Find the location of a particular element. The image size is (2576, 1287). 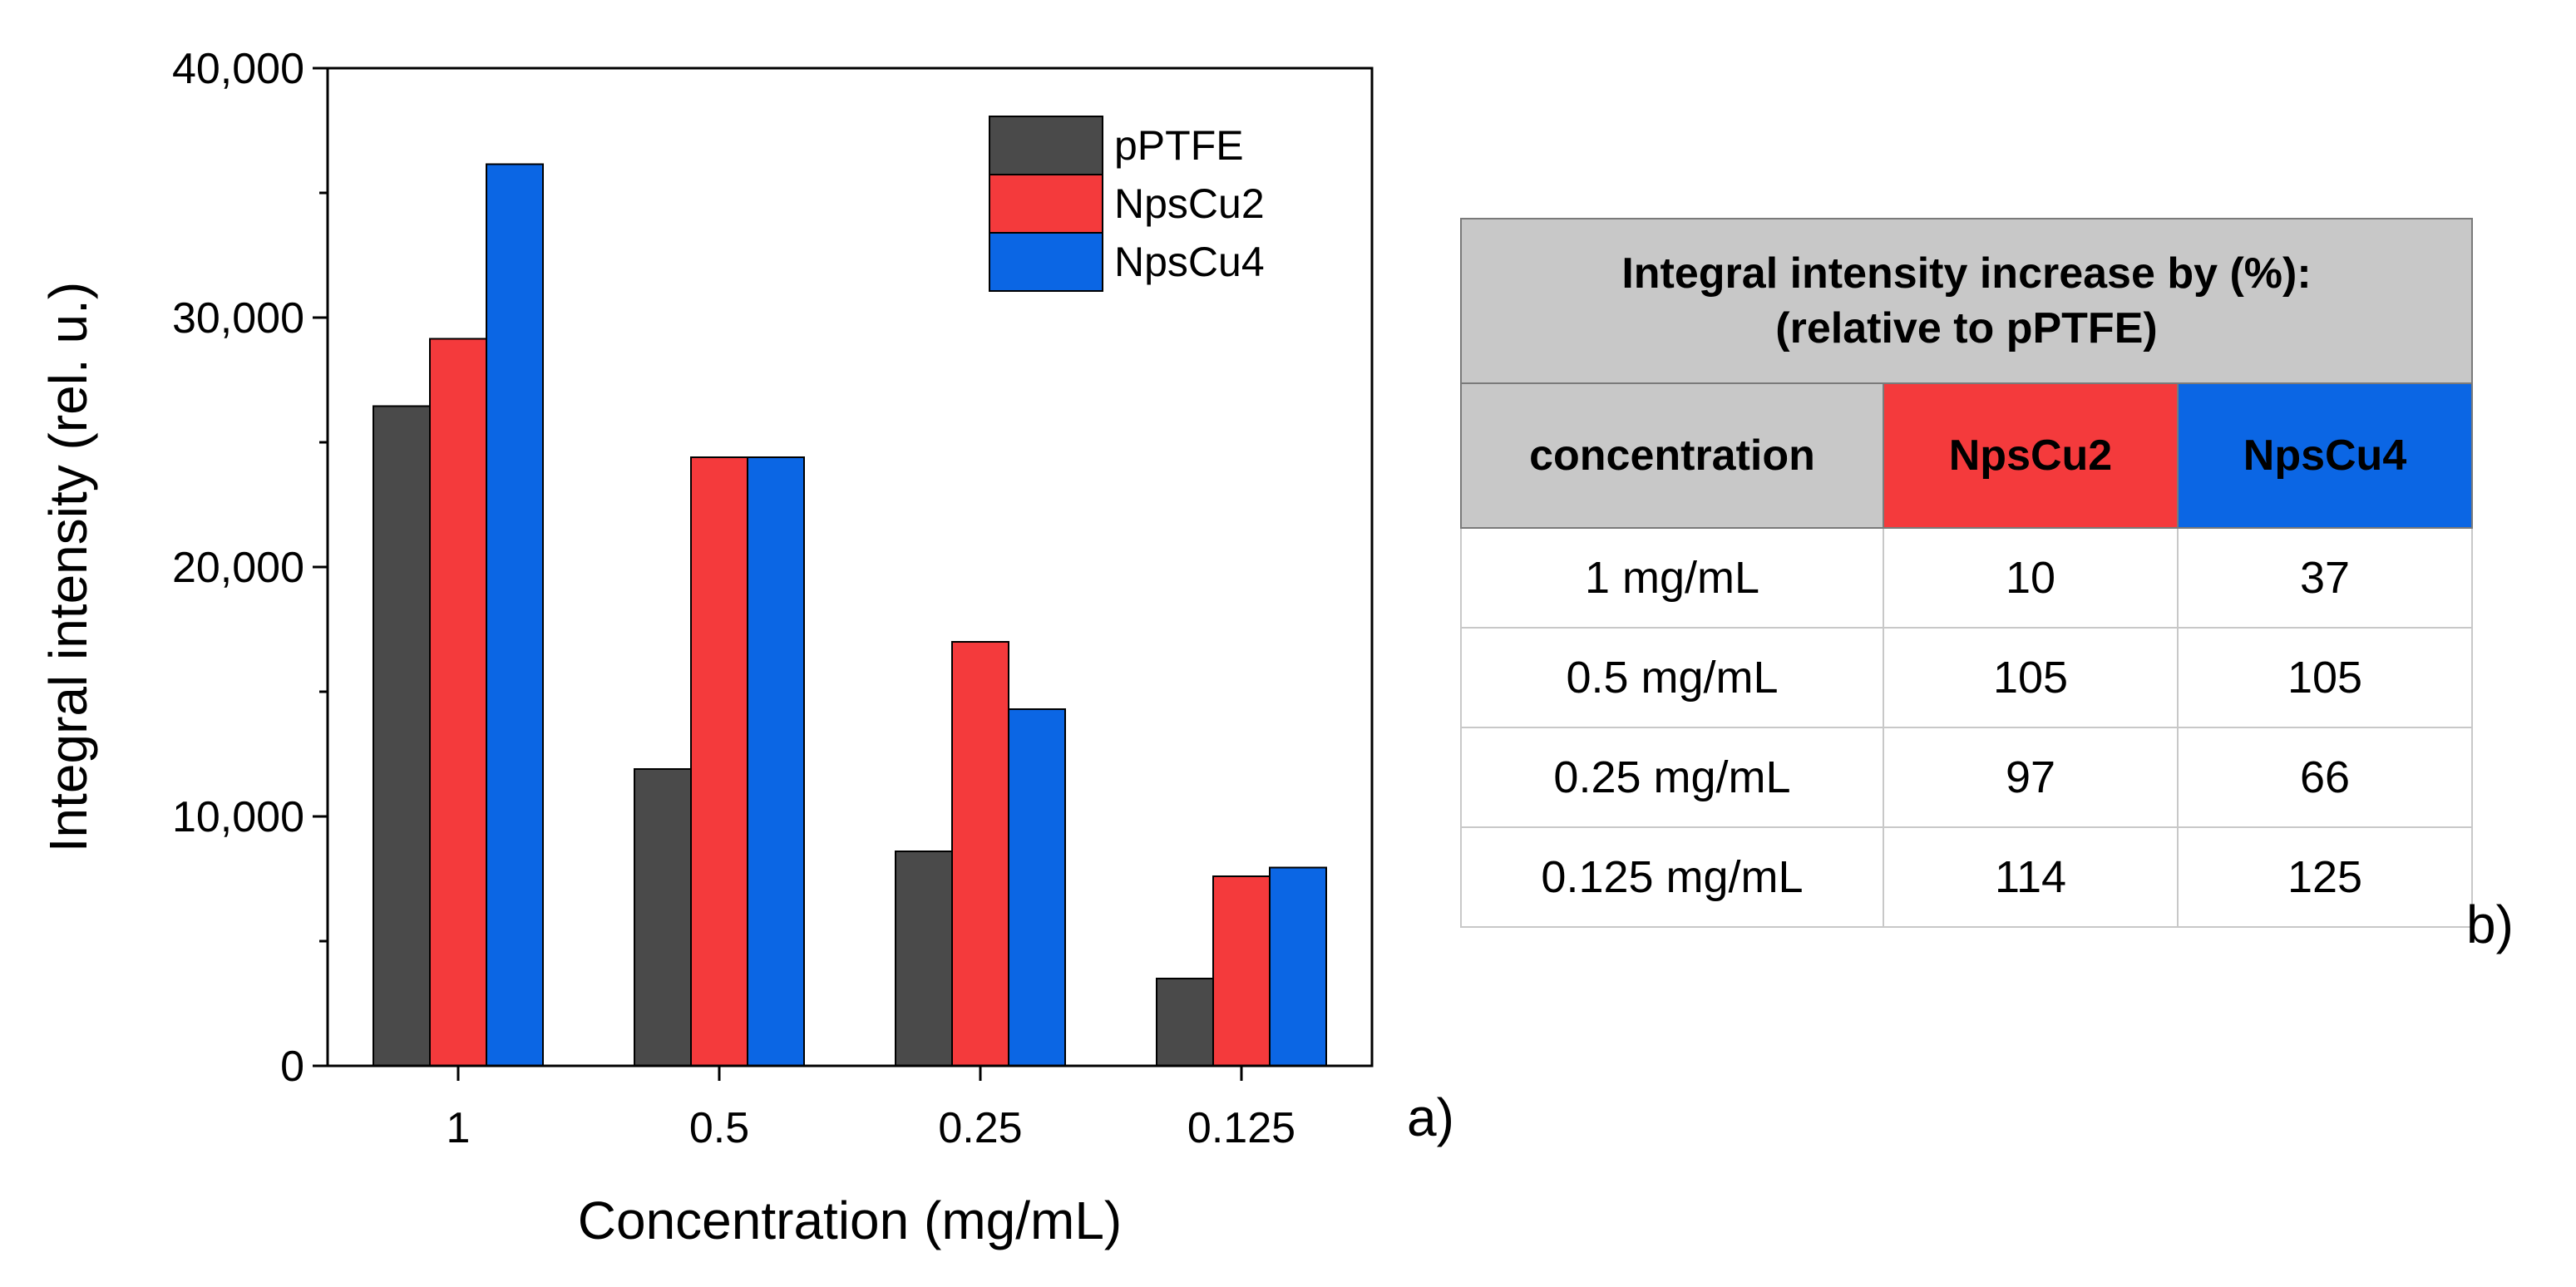

y-tick-label: 10,000 is located at coordinates (238, 817).